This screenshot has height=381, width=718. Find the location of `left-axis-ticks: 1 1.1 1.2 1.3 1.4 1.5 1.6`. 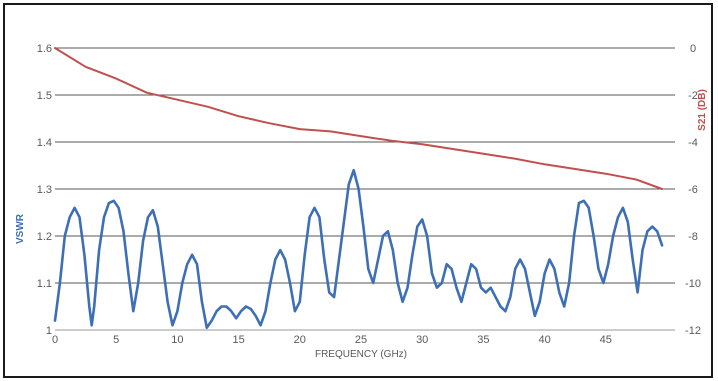

left-axis-ticks: 1 1.1 1.2 1.3 1.4 1.5 1.6 is located at coordinates (44, 190).